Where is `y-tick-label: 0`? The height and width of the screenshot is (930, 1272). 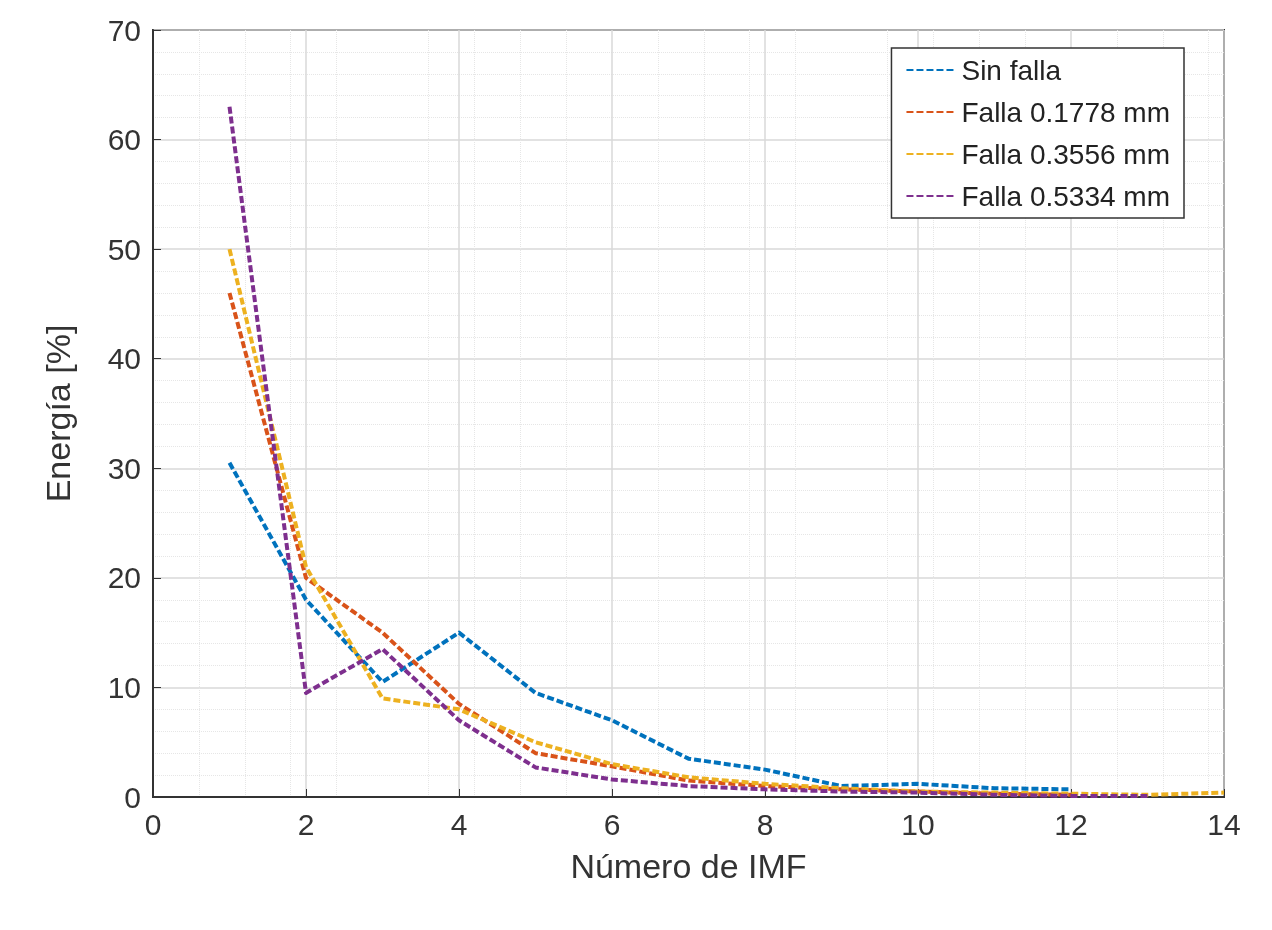
y-tick-label: 0 is located at coordinates (132, 797).